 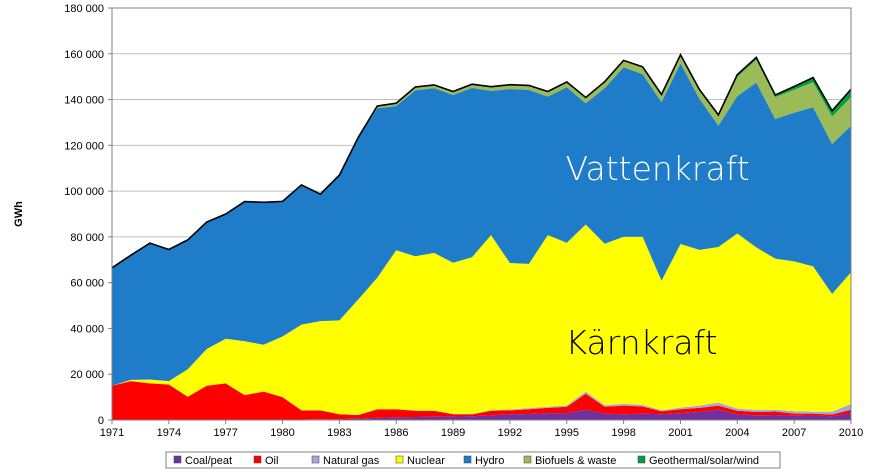 What do you see at coordinates (623, 433) in the screenshot?
I see `x-tick-label: 1998` at bounding box center [623, 433].